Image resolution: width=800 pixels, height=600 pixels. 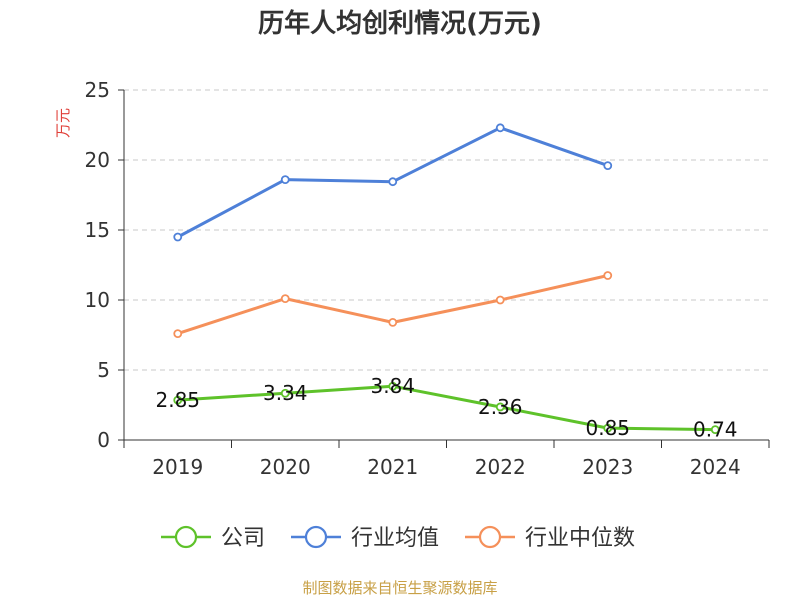 I want to click on legend: 公司 行业均值 行业中位数, so click(x=398, y=538).